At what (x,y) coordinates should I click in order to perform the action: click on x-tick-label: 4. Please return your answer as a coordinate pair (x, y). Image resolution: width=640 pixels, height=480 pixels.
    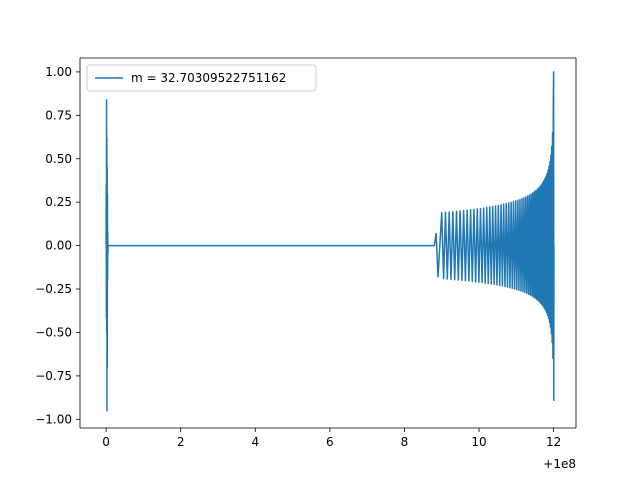
    Looking at the image, I should click on (255, 442).